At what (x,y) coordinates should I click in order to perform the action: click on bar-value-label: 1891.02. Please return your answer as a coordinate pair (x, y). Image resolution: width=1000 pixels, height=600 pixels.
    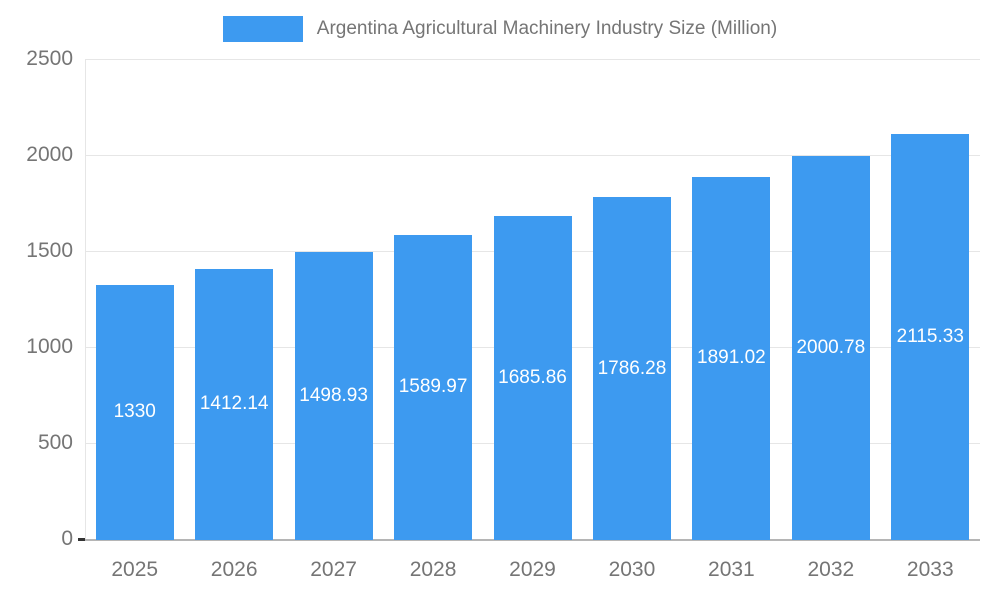
    Looking at the image, I should click on (731, 358).